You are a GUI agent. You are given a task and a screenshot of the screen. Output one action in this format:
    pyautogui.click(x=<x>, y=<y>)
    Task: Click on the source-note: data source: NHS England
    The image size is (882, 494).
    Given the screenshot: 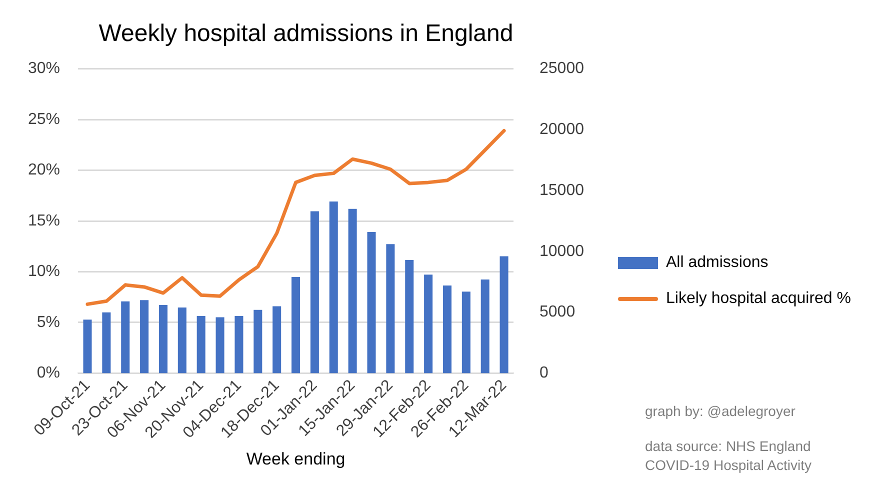 What is the action you would take?
    pyautogui.click(x=728, y=446)
    